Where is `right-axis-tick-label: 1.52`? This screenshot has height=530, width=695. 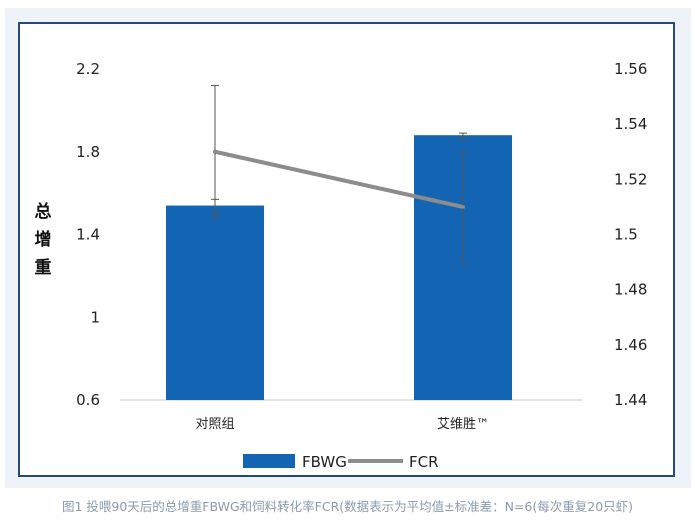
right-axis-tick-label: 1.52 is located at coordinates (630, 179).